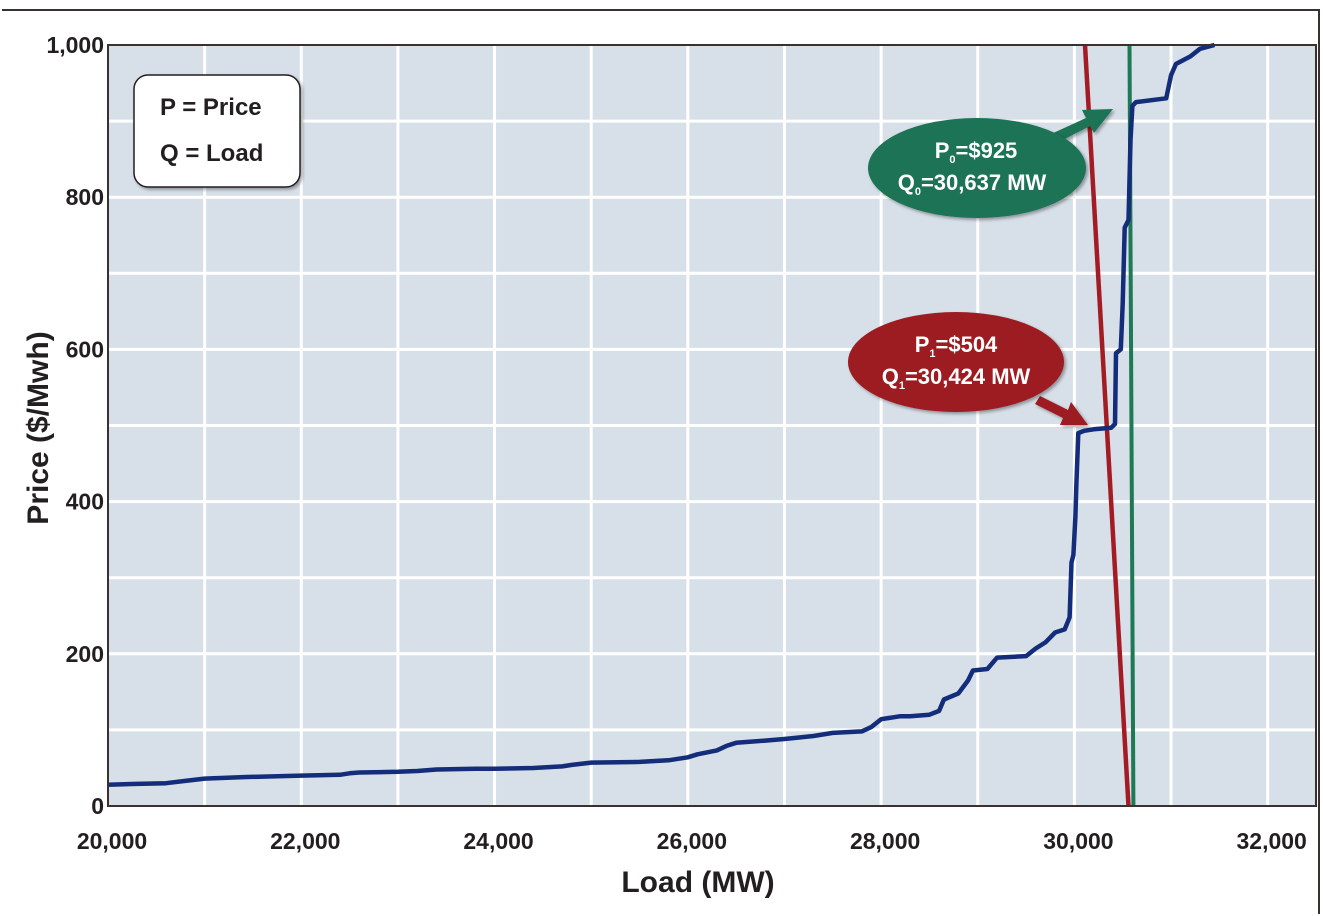 The width and height of the screenshot is (1323, 916). Describe the element at coordinates (85, 502) in the screenshot. I see `y-tick-label: 400` at that location.